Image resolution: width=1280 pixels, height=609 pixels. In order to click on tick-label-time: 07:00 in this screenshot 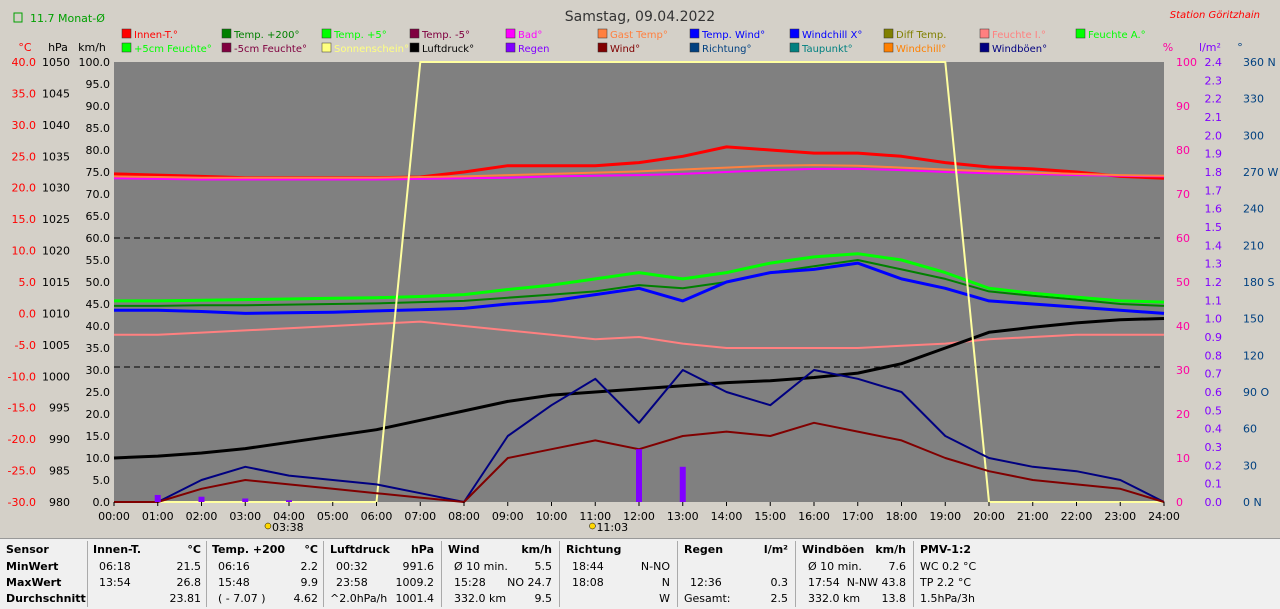, I will do `click(420, 516)`.